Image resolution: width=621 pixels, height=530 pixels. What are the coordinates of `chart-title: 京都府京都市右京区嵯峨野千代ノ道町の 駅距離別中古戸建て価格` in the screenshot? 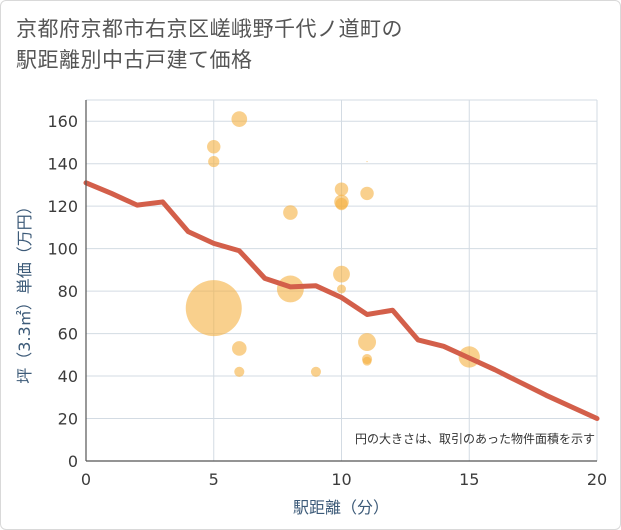 It's located at (209, 45).